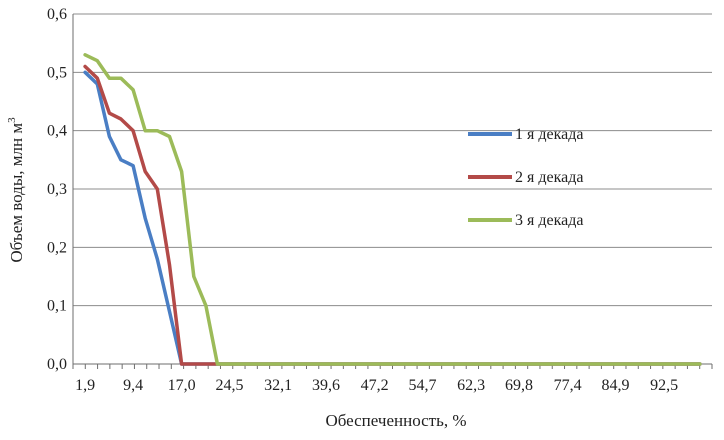 The width and height of the screenshot is (724, 440). Describe the element at coordinates (57, 364) in the screenshot. I see `y-tick-label: 0,0` at that location.